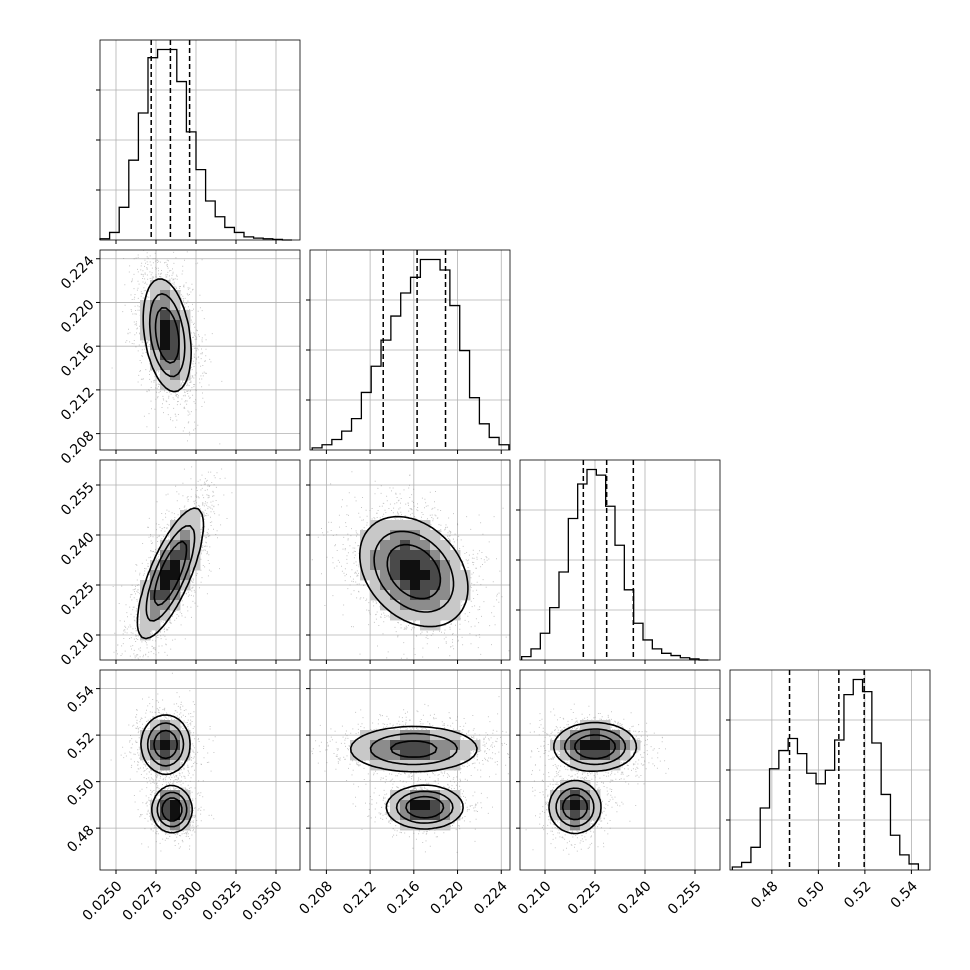  Describe the element at coordinates (360, 898) in the screenshot. I see `x-tick-label: 0.212` at that location.